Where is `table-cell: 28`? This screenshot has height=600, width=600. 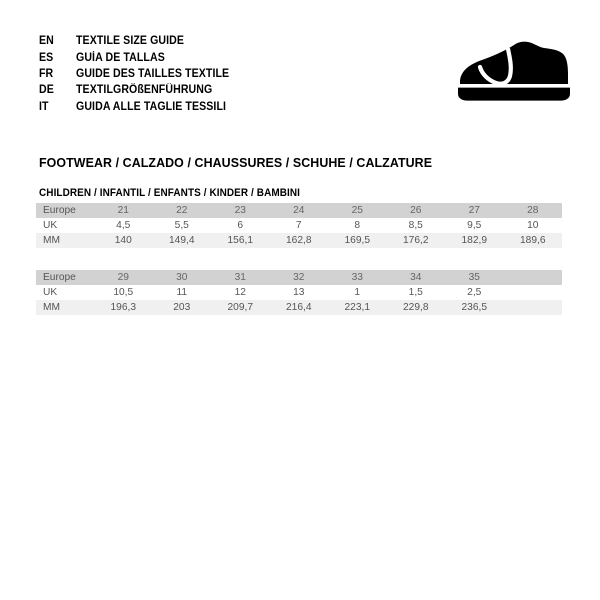 table-cell: 28 is located at coordinates (532, 210).